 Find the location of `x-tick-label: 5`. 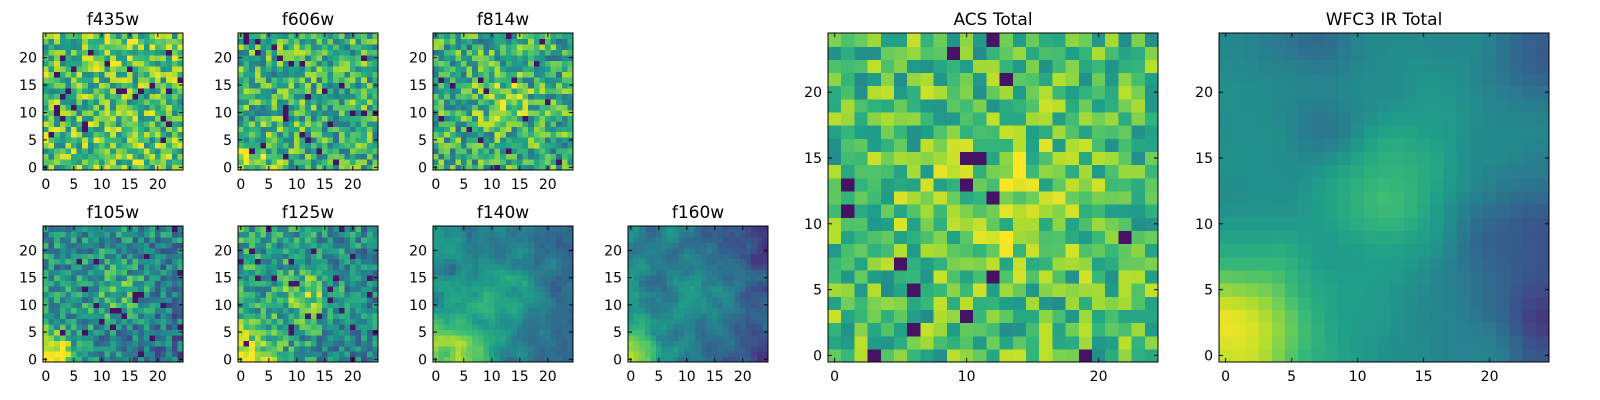

x-tick-label: 5 is located at coordinates (268, 377).